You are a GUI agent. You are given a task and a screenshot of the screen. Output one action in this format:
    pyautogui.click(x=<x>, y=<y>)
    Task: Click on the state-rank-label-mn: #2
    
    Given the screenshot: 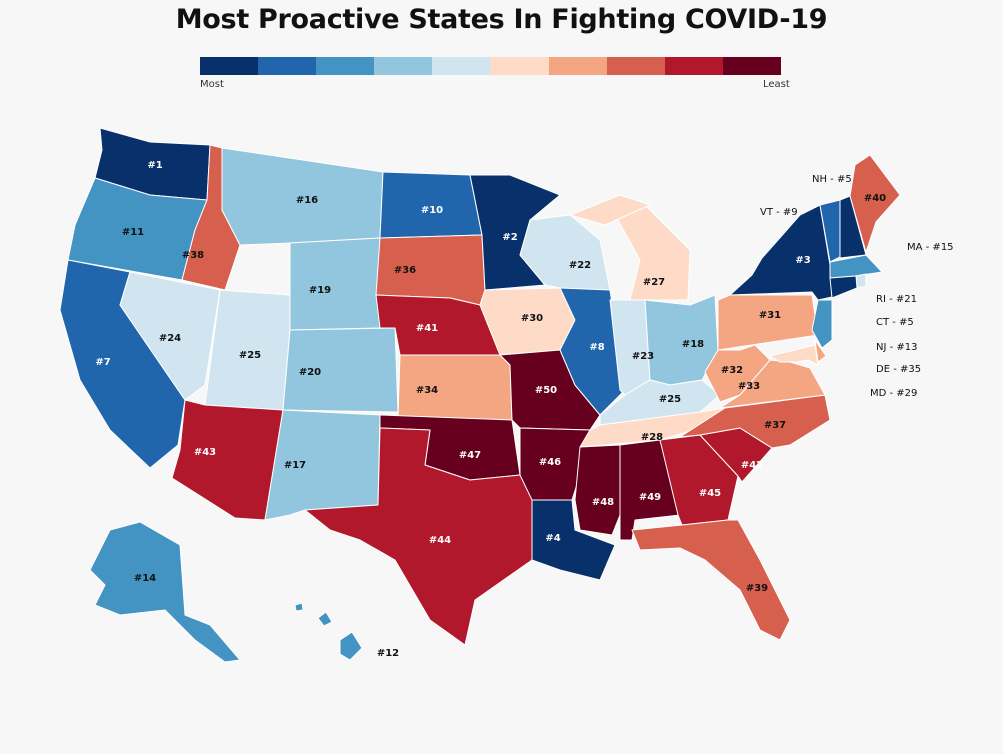 What is the action you would take?
    pyautogui.click(x=509, y=237)
    